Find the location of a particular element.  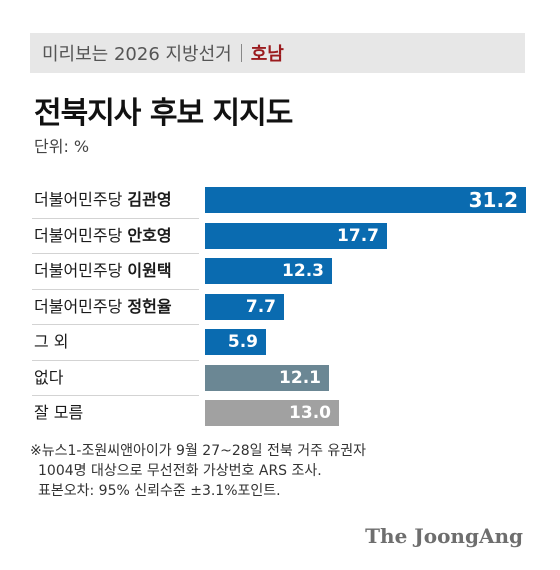

bar-label-name: 그 외 is located at coordinates (51, 341).